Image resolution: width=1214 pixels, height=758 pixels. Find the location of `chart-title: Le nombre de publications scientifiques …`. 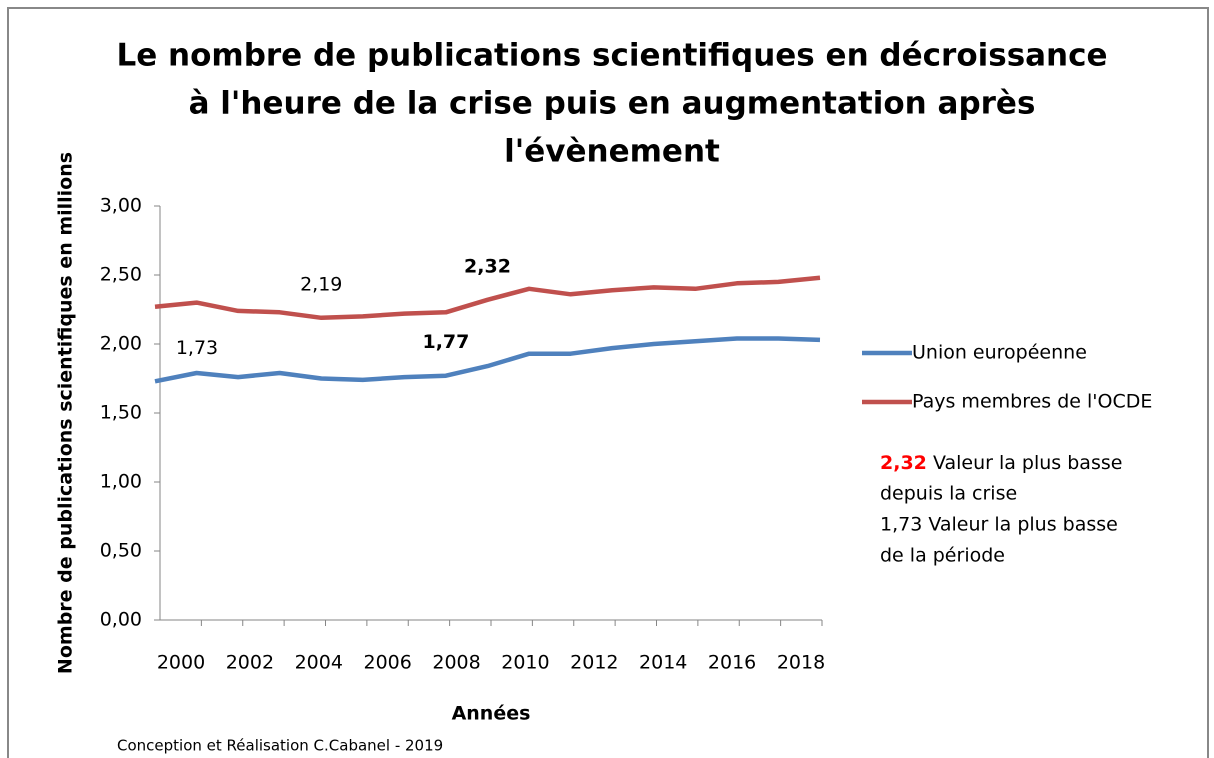

chart-title: Le nombre de publications scientifiques … is located at coordinates (611, 56).